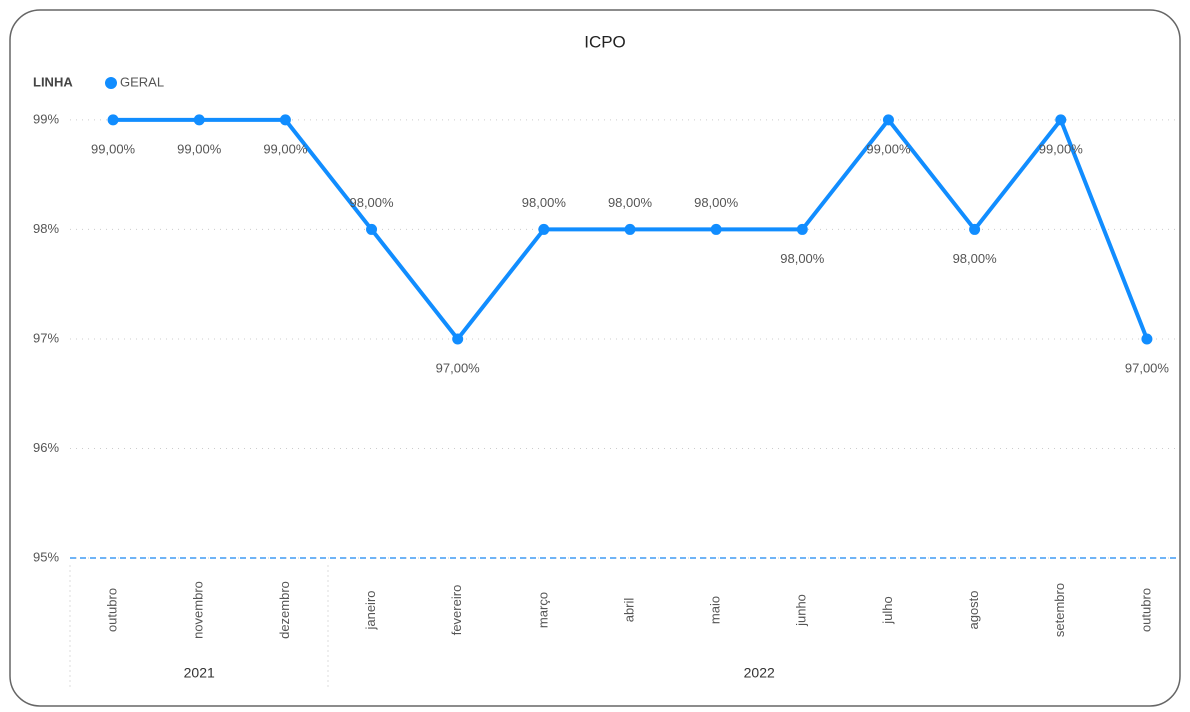 The image size is (1190, 712). Describe the element at coordinates (142, 81) in the screenshot. I see `legend-label: GERAL` at that location.